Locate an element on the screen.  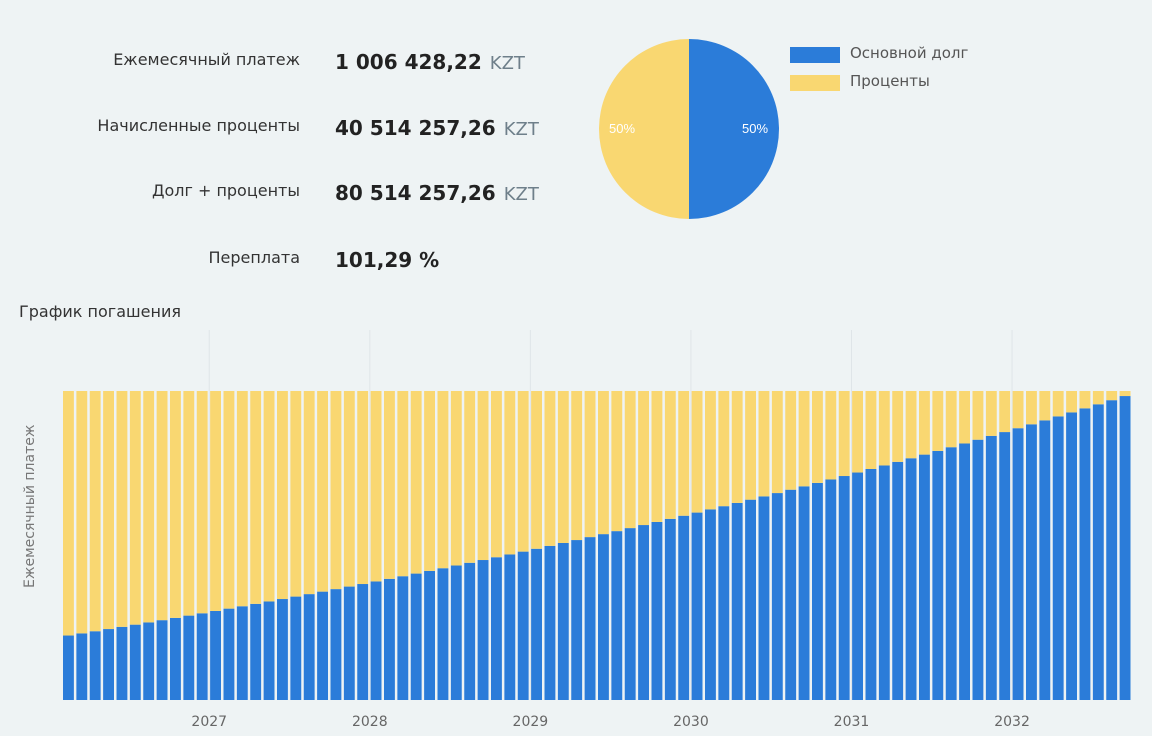
pie-slice-principal is located at coordinates (734, 129).